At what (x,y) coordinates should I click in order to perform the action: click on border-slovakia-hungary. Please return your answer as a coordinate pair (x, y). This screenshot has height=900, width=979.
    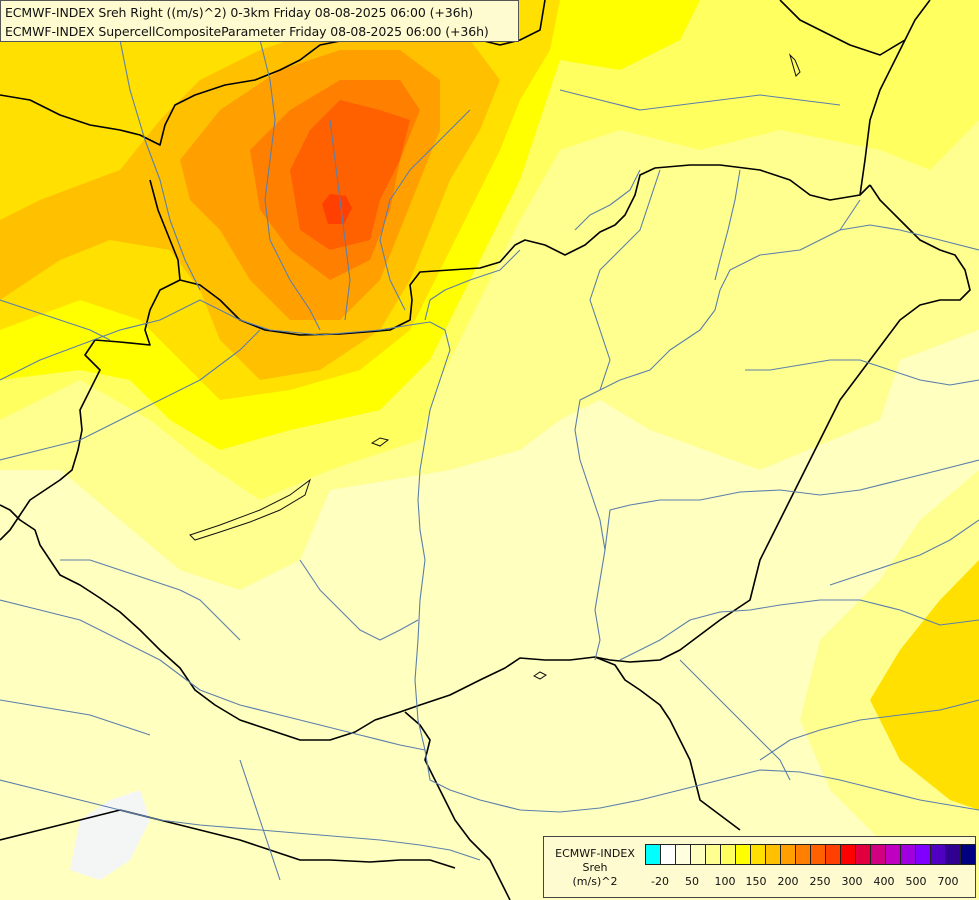
    Looking at the image, I should click on (510, 250).